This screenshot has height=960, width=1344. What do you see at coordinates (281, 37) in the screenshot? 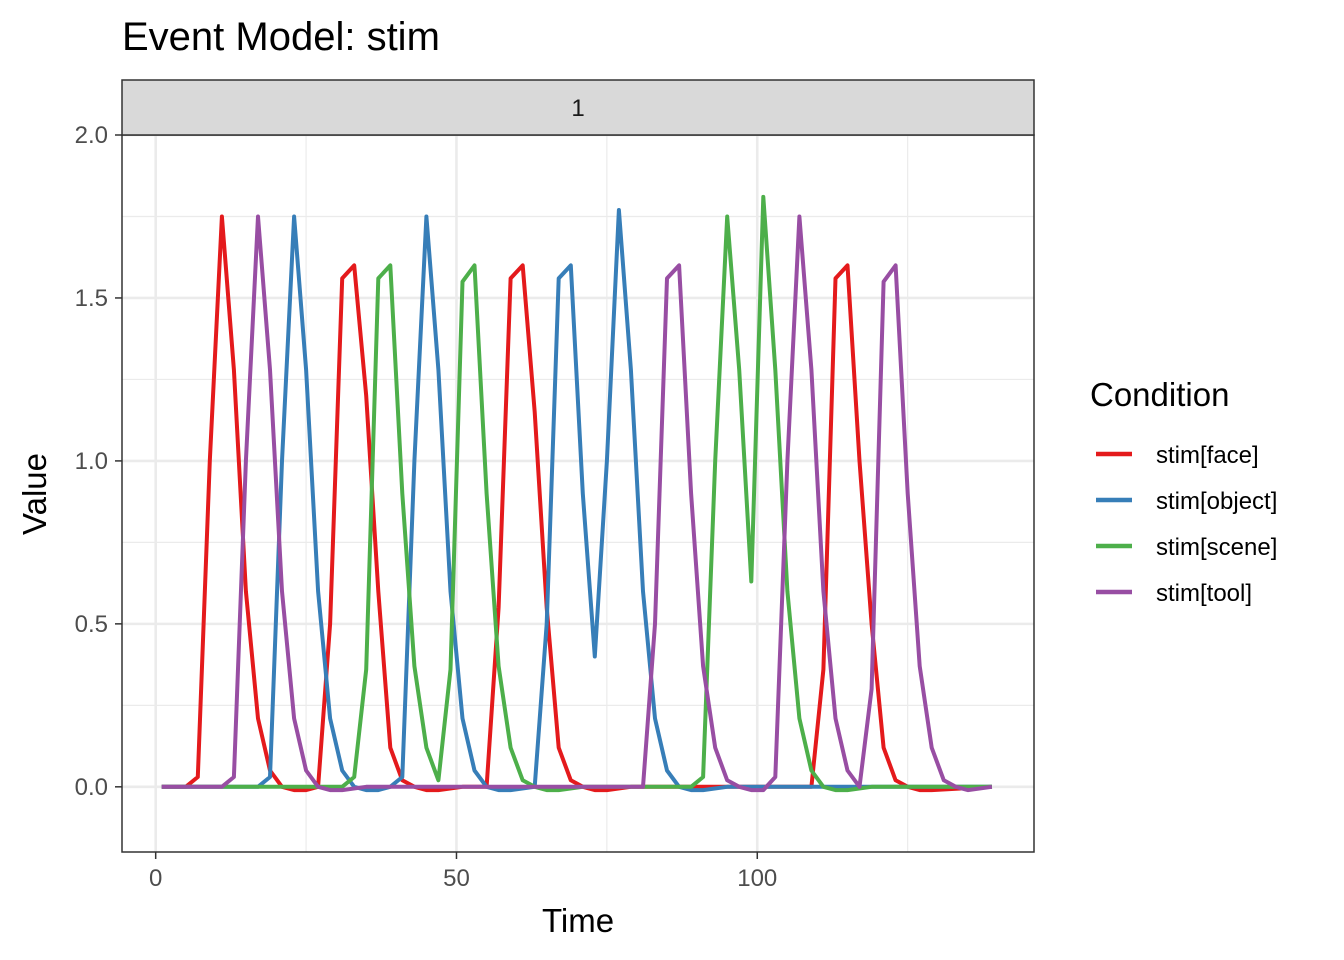
I see `chart-title: Event Model: stim` at bounding box center [281, 37].